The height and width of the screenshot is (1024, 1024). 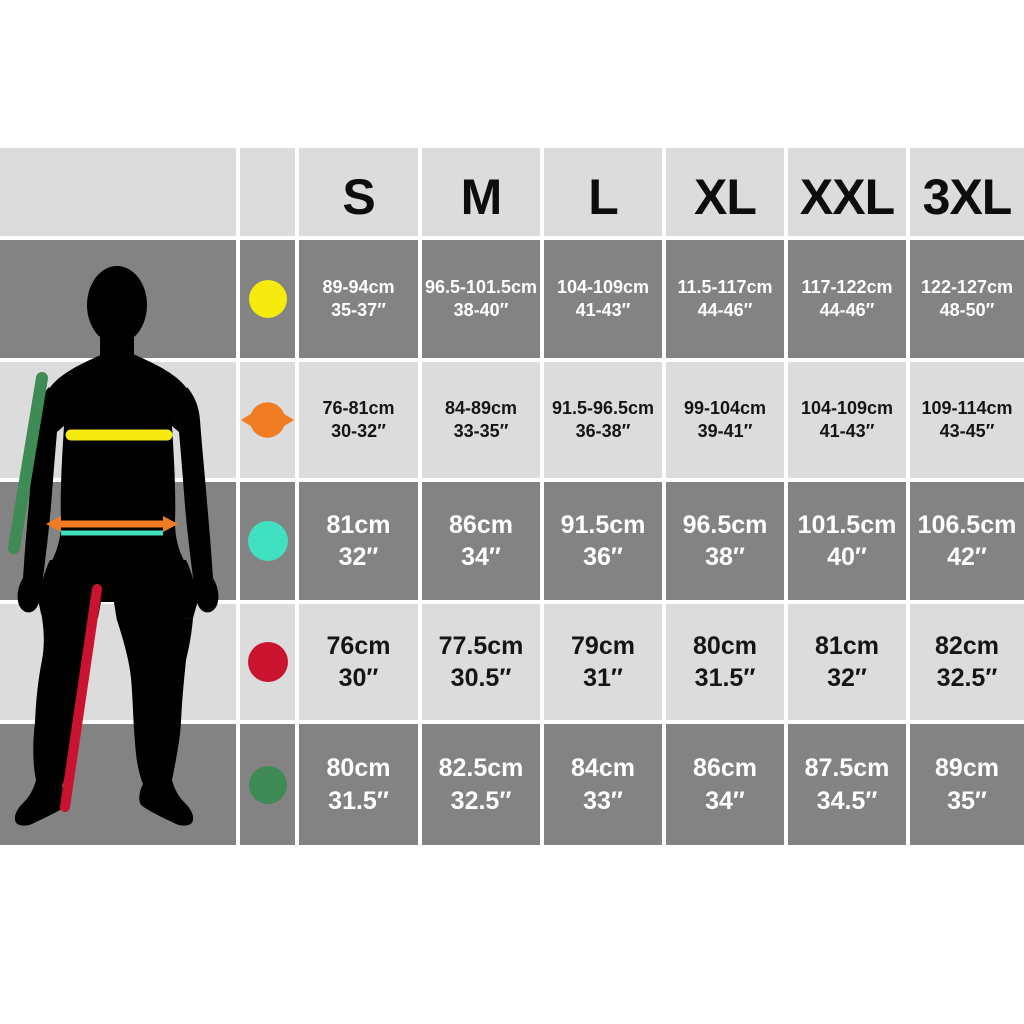 I want to click on measurement-cell: 96.5-101.5cm 38-40″, so click(x=481, y=299).